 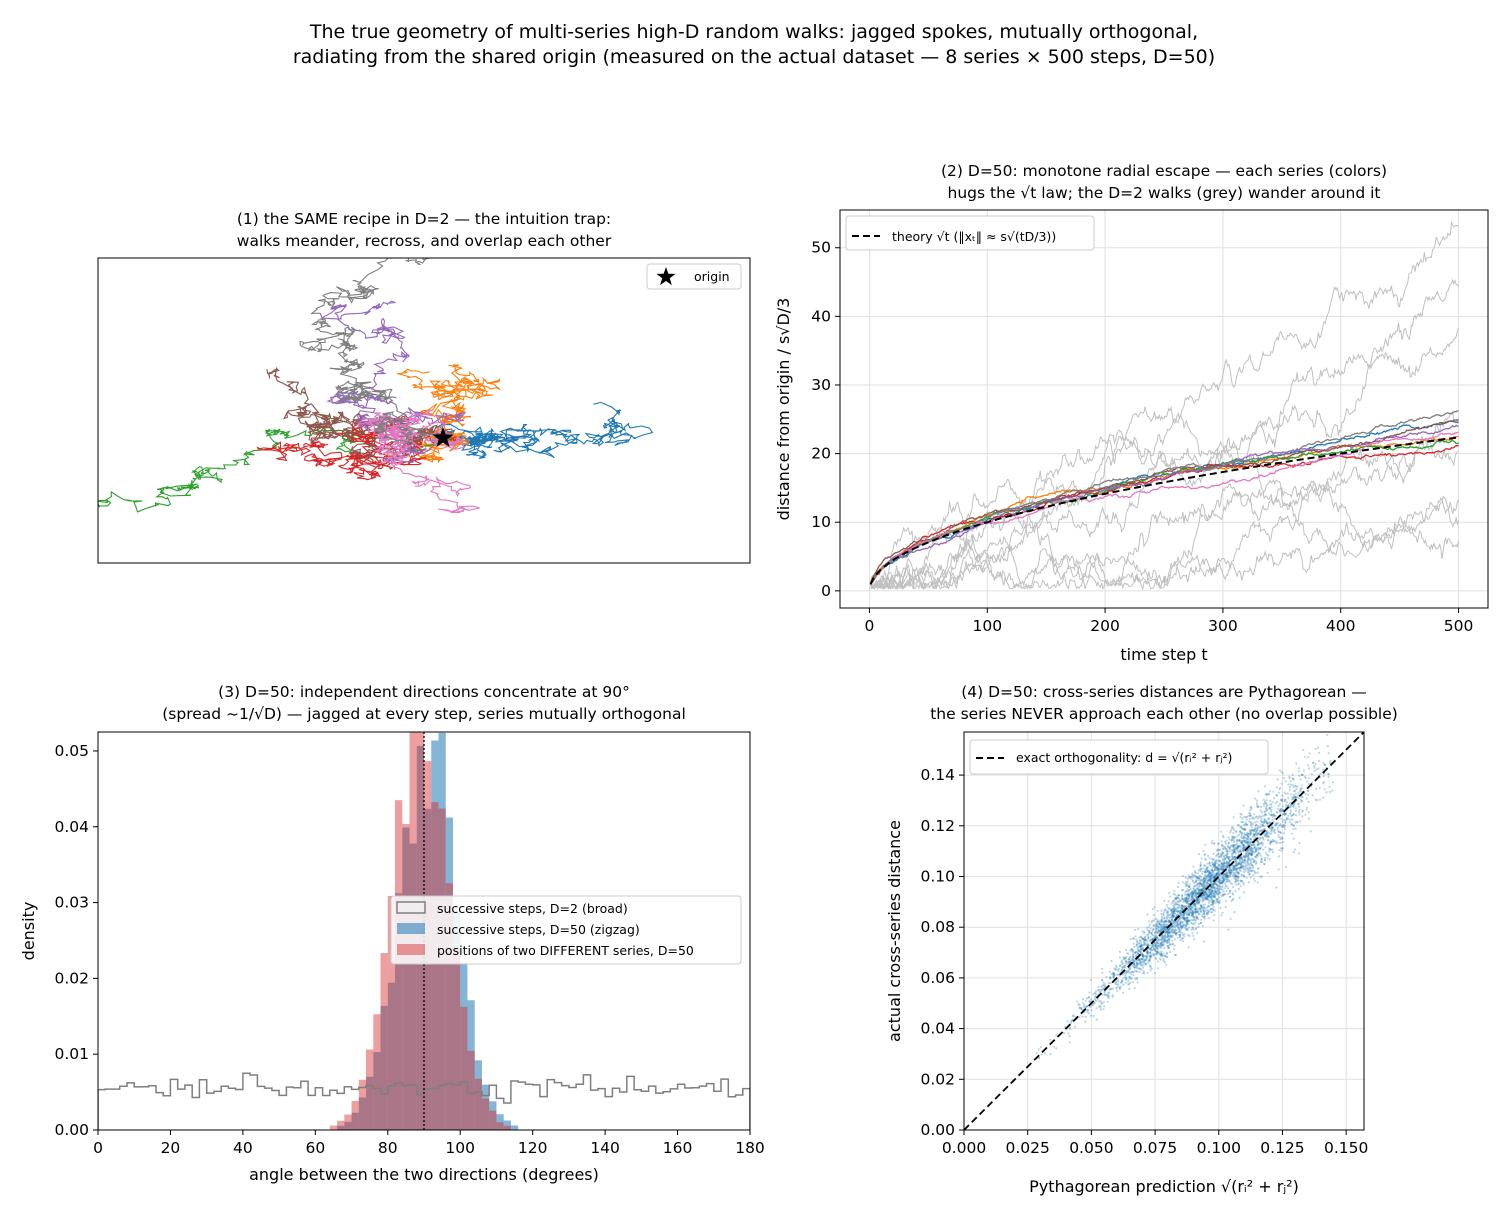 I want to click on zigzag-bar, so click(x=485, y=1107).